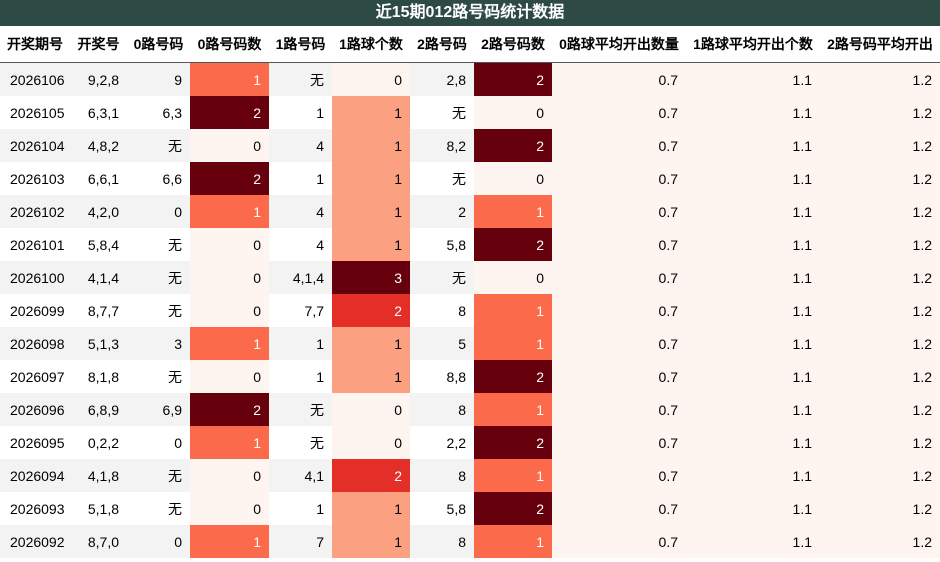 The width and height of the screenshot is (940, 562). I want to click on table-cell: 8,7,0, so click(98, 541).